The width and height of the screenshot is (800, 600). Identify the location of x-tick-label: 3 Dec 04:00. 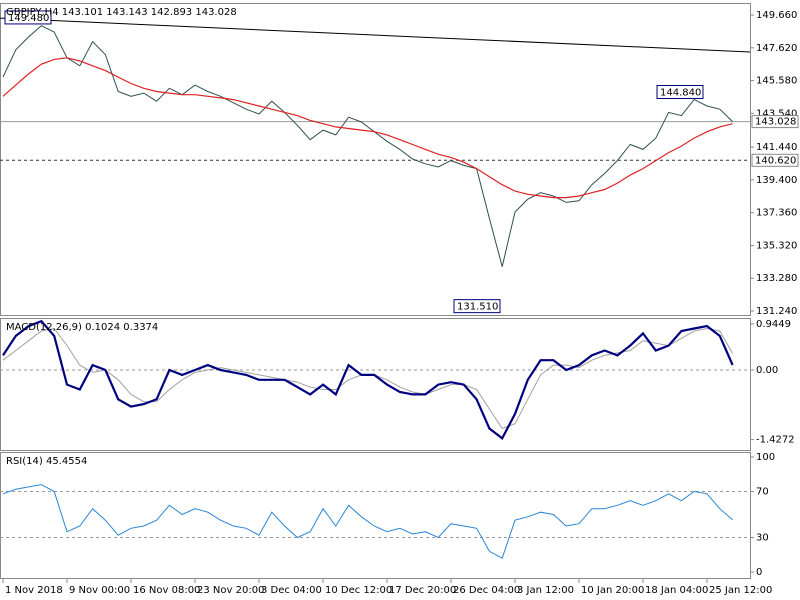
(291, 590).